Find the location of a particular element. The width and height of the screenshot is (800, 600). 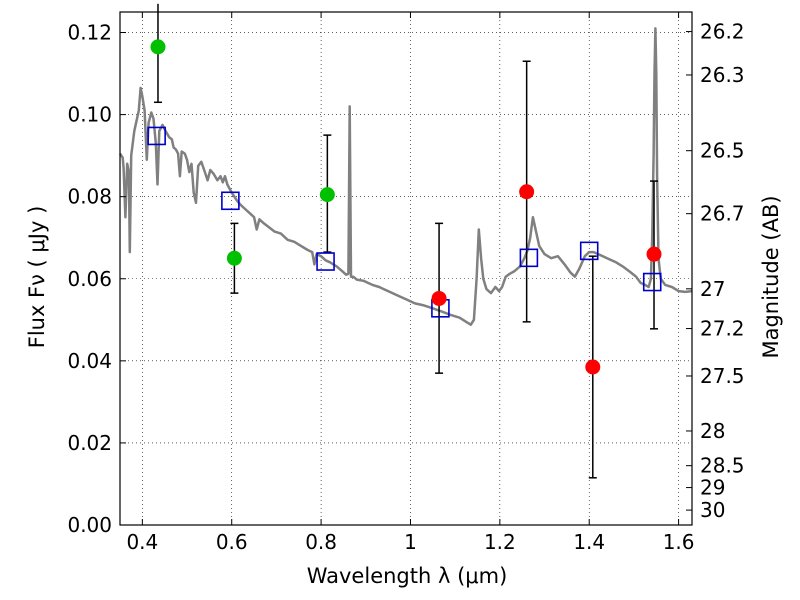

x-axis-title: Wavelength λ (μm) is located at coordinates (407, 576).